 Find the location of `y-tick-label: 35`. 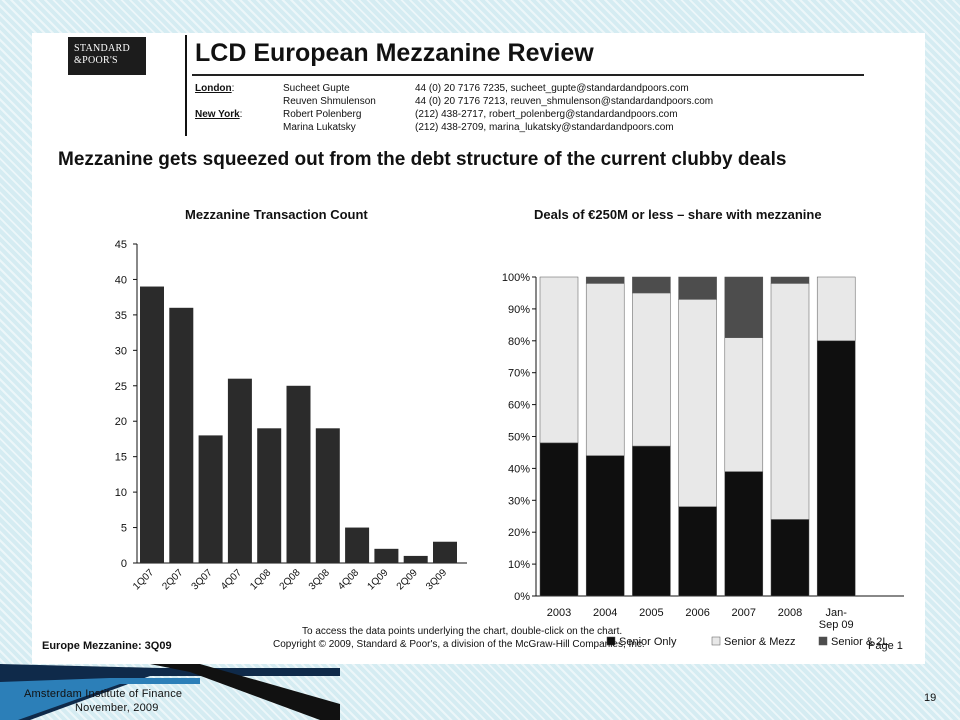

y-tick-label: 35 is located at coordinates (121, 316).